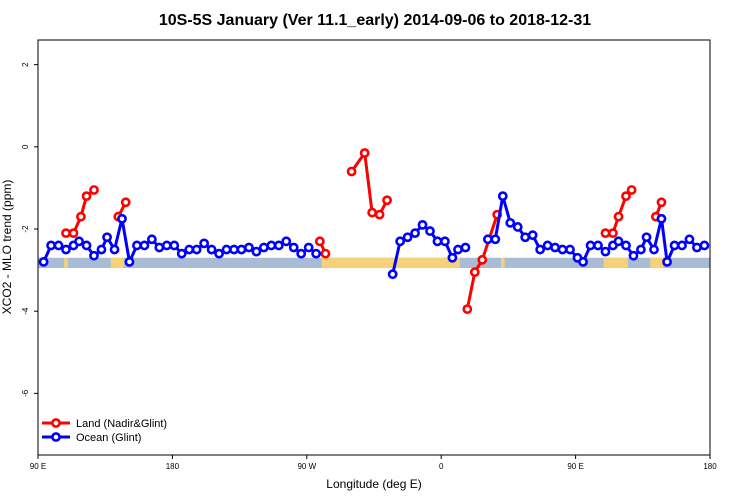 Image resolution: width=750 pixels, height=500 pixels. Describe the element at coordinates (25, 229) in the screenshot. I see `y-tick-label: -2` at that location.